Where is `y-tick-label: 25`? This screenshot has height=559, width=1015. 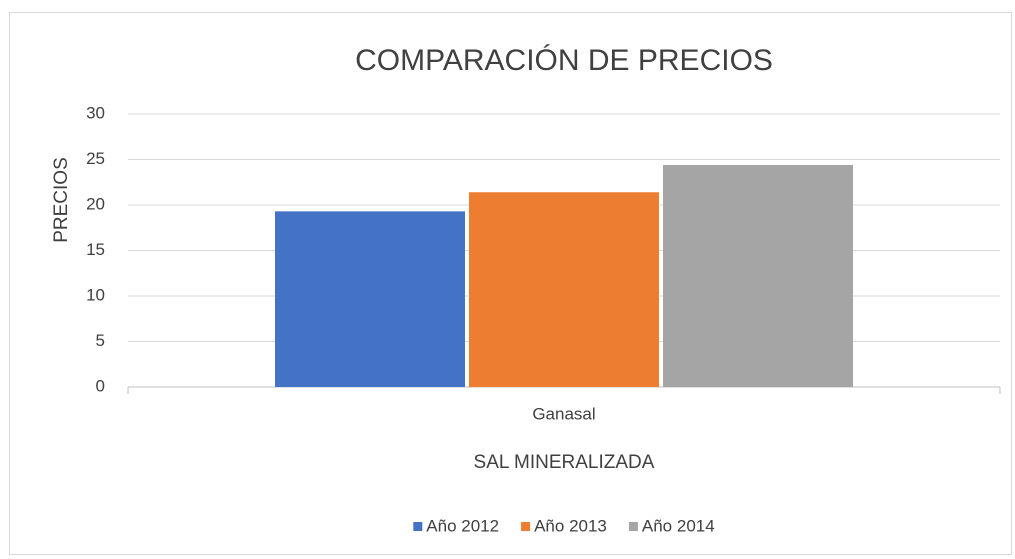 y-tick-label: 25 is located at coordinates (95, 158).